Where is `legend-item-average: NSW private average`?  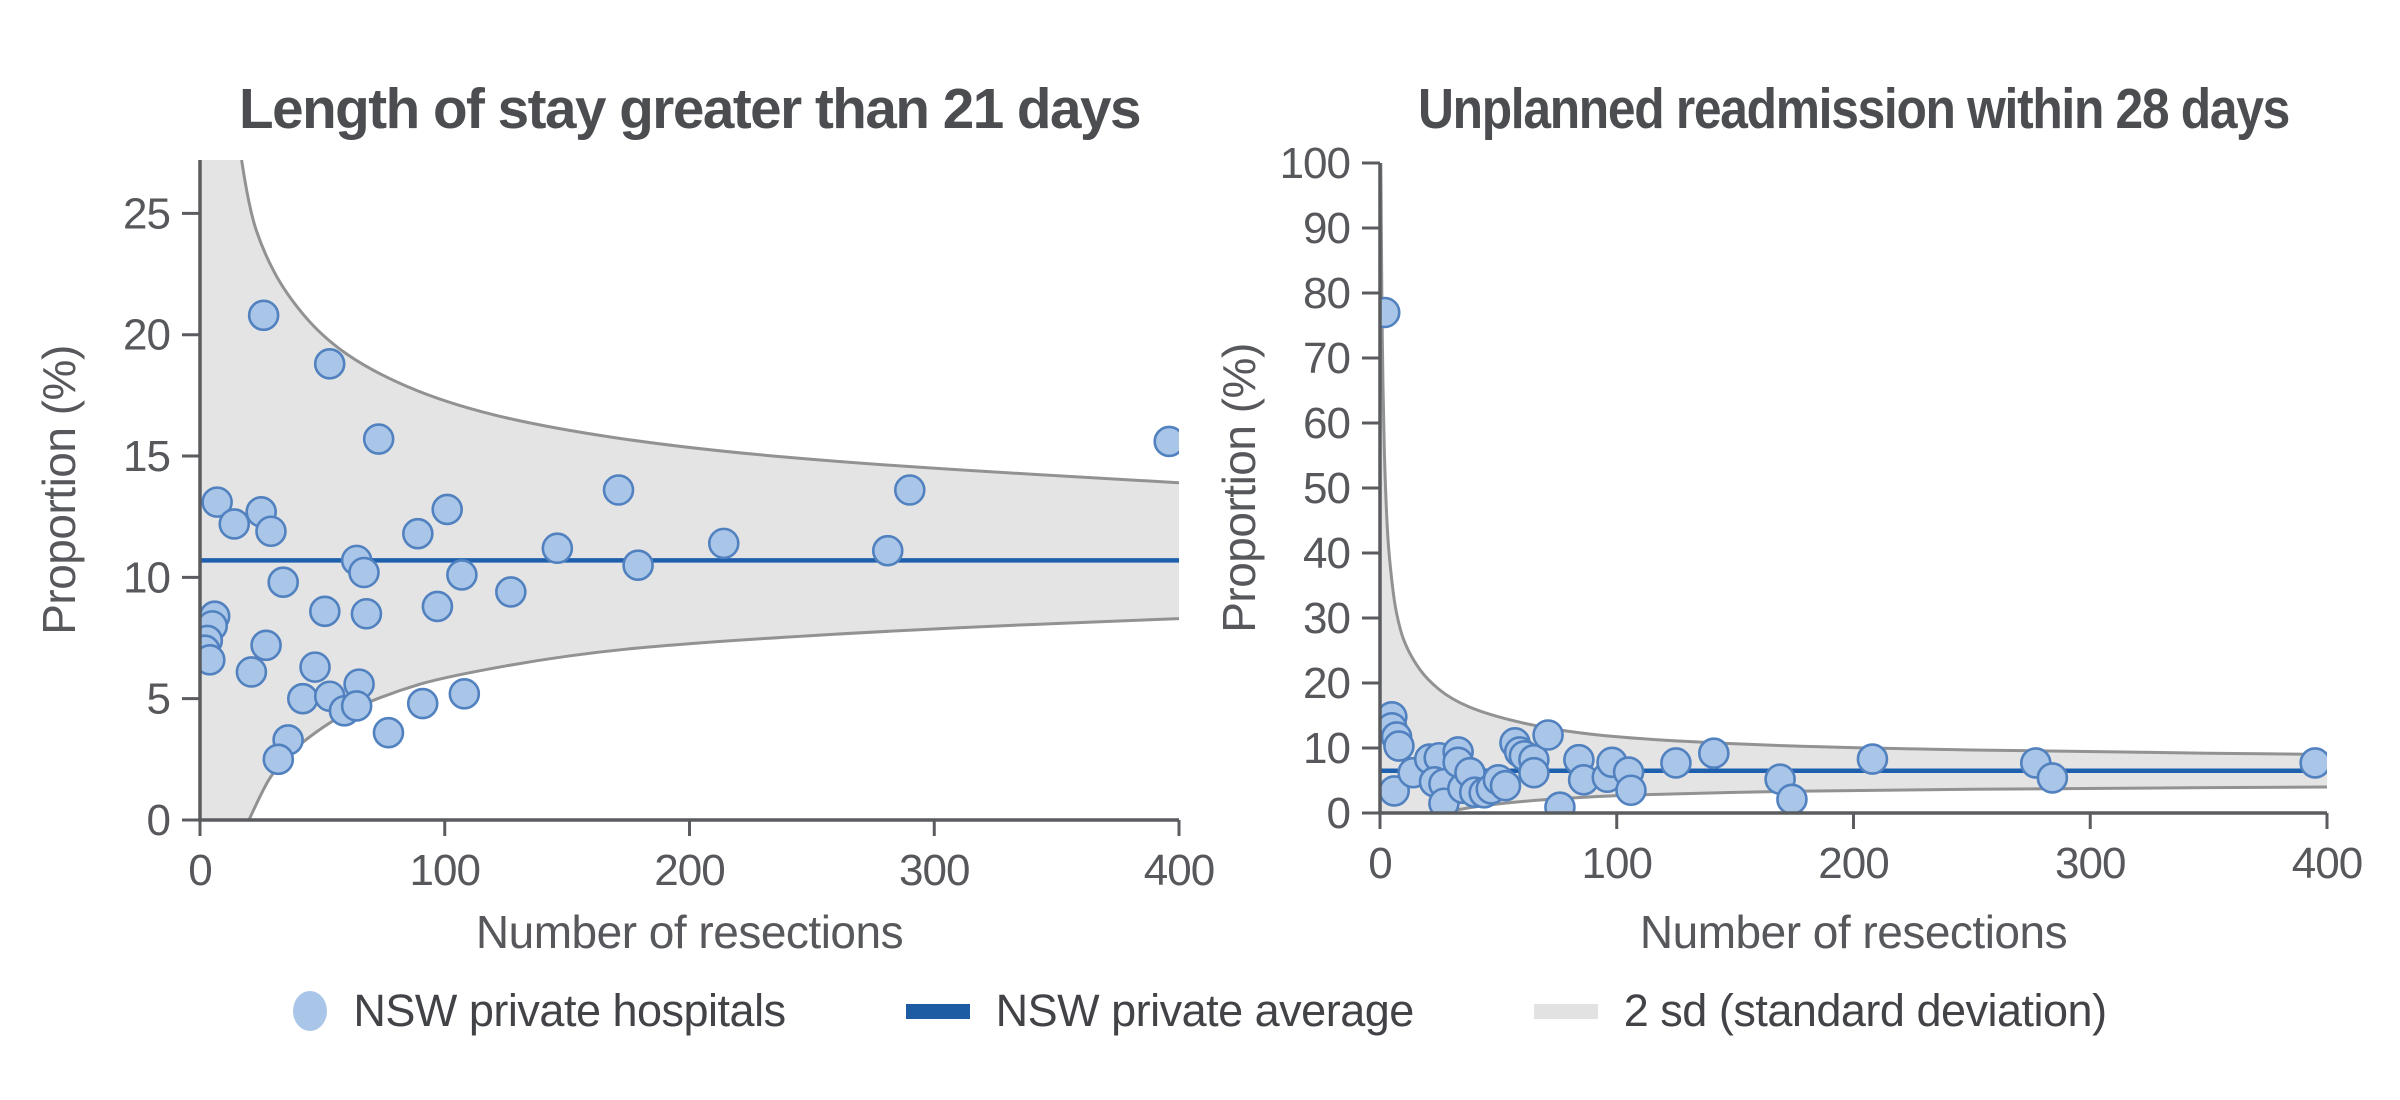 legend-item-average: NSW private average is located at coordinates (1160, 1011).